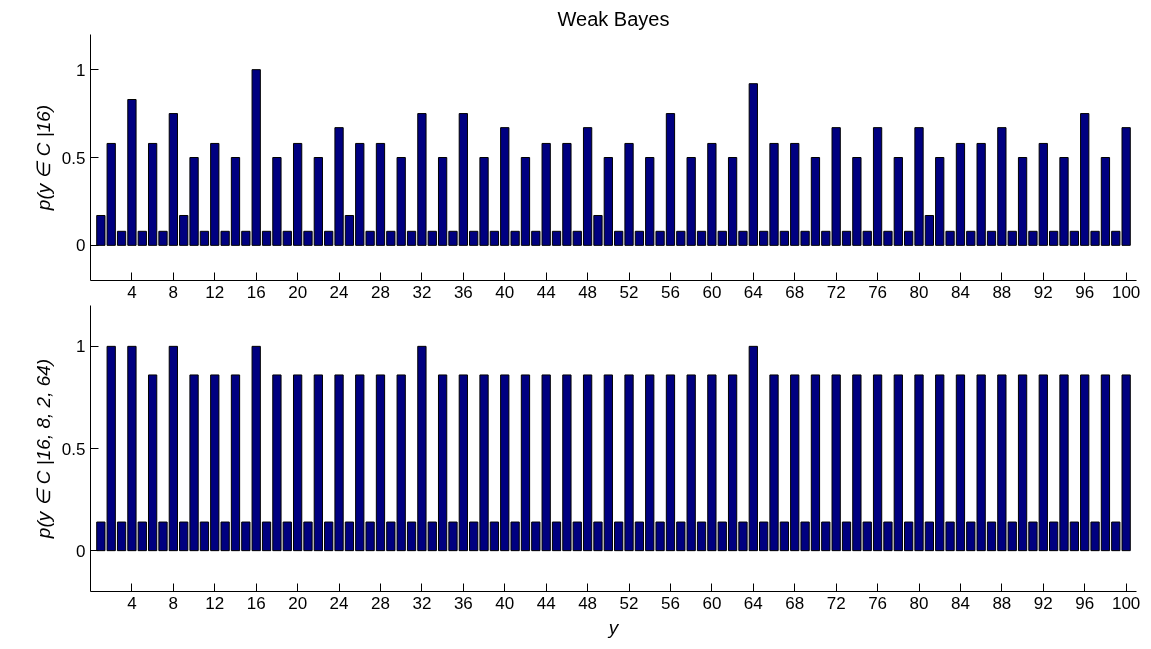  Describe the element at coordinates (43, 158) in the screenshot. I see `y-axis-title: p(y ∈ C |16)` at that location.